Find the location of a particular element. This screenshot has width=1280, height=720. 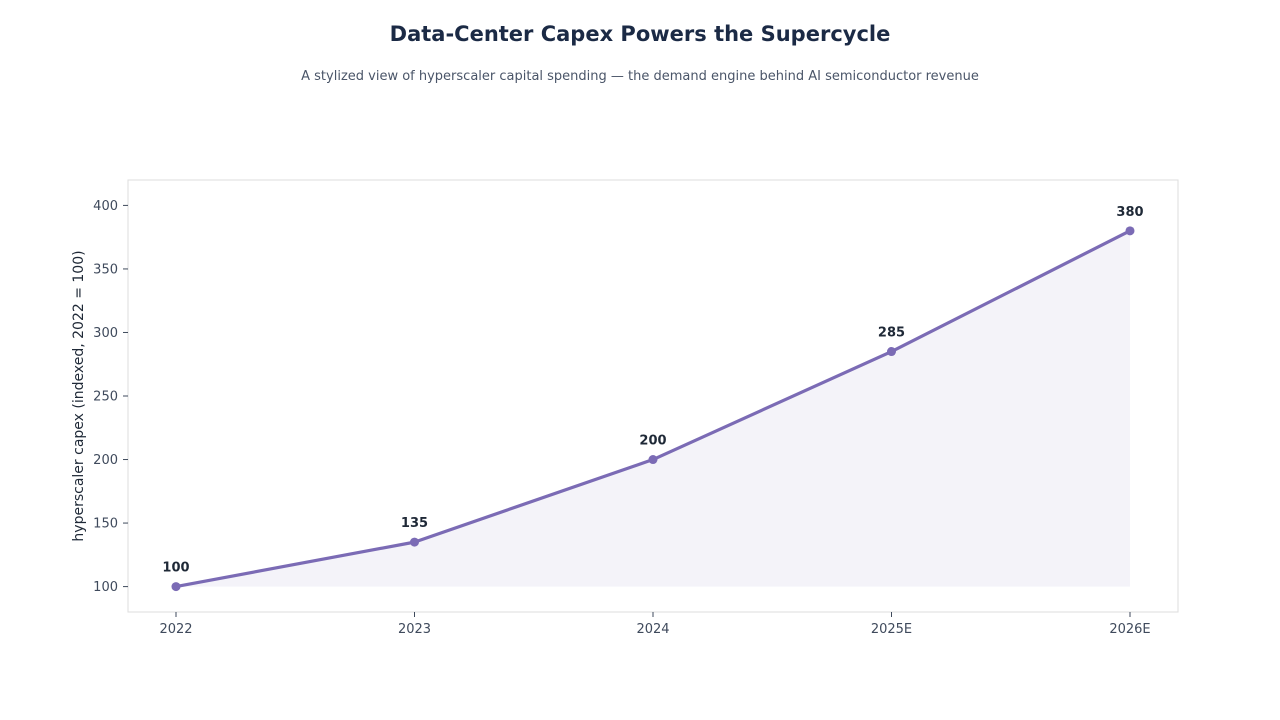

y-tick-label: 200 is located at coordinates (105, 460).